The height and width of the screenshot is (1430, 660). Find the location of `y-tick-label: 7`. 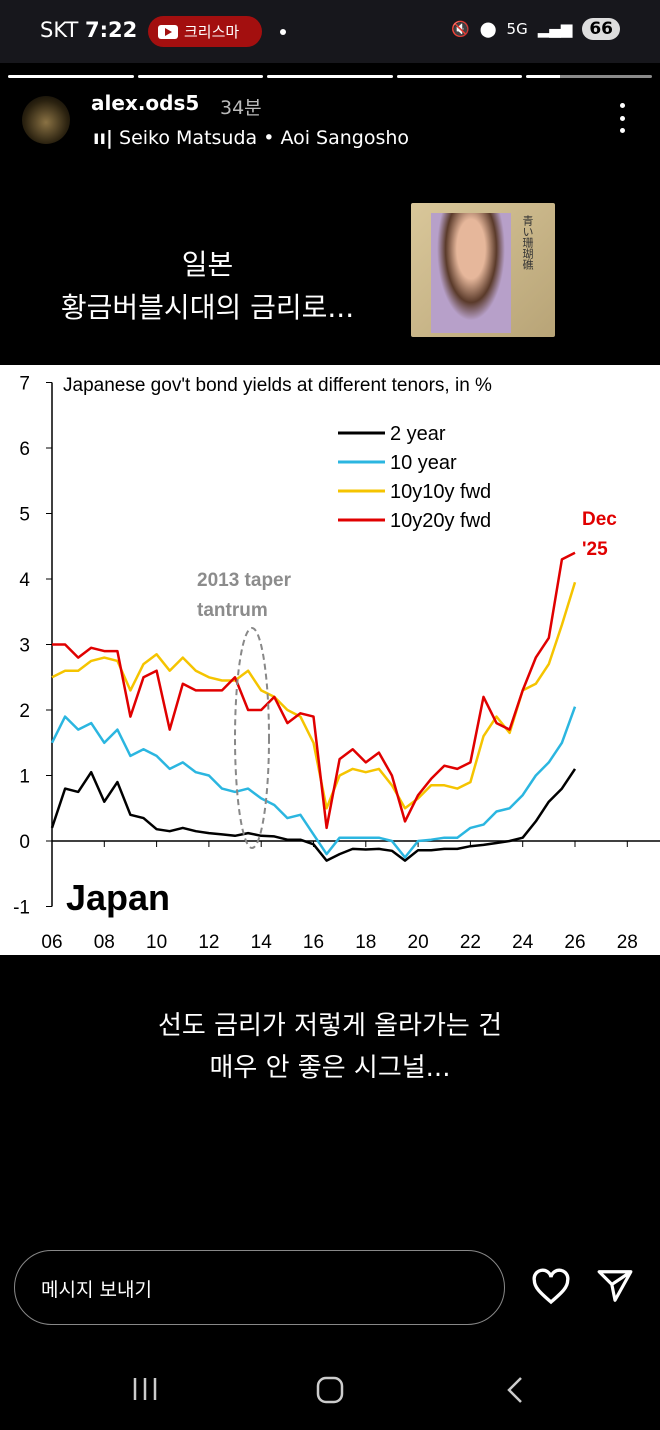

y-tick-label: 7 is located at coordinates (24, 384).